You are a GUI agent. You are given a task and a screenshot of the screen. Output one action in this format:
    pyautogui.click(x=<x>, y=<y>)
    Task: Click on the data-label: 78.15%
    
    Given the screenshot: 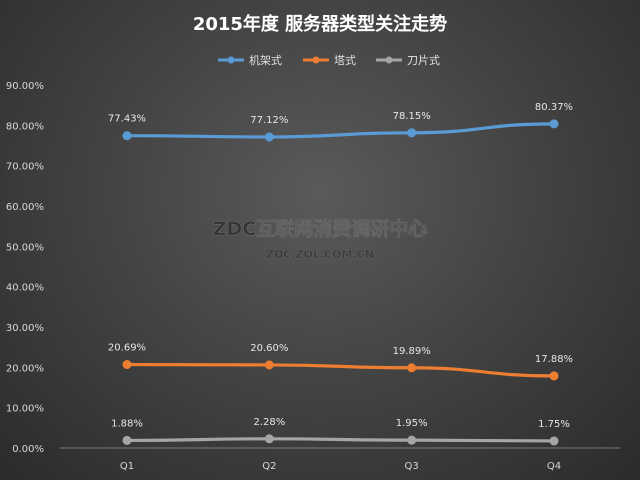 What is the action you would take?
    pyautogui.click(x=412, y=116)
    